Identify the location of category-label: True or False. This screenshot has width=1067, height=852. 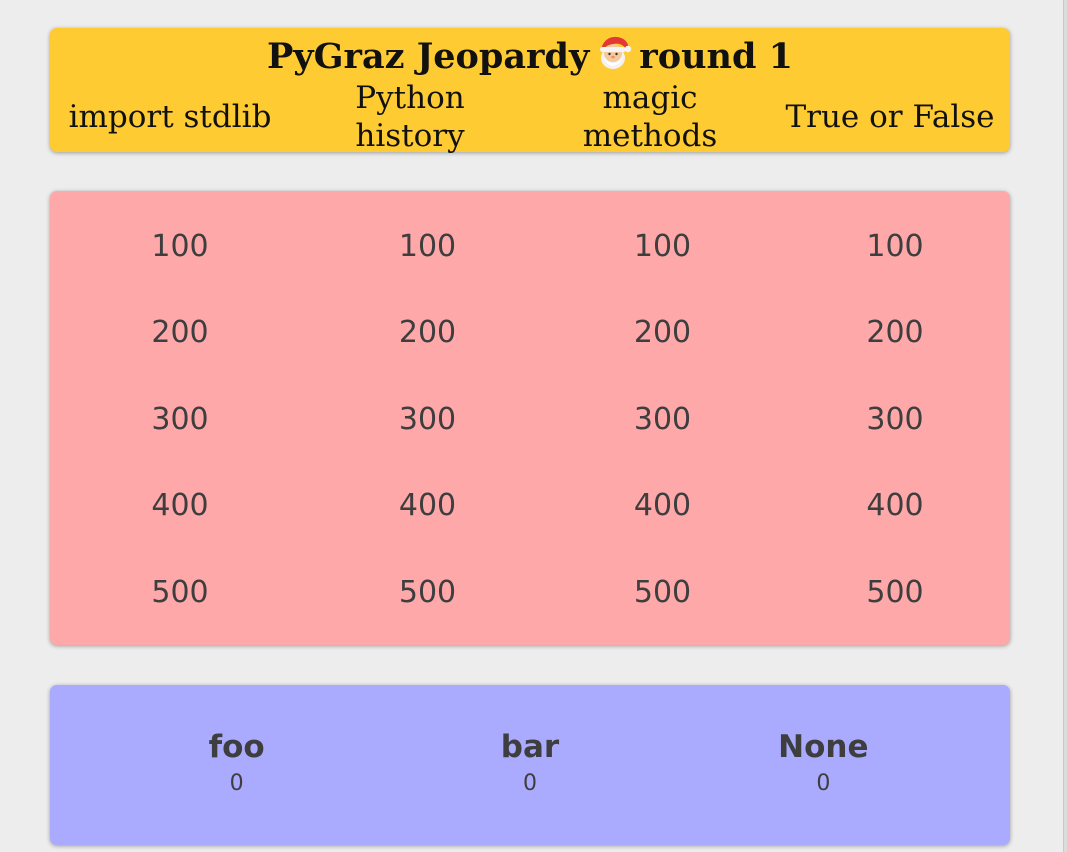
(890, 117).